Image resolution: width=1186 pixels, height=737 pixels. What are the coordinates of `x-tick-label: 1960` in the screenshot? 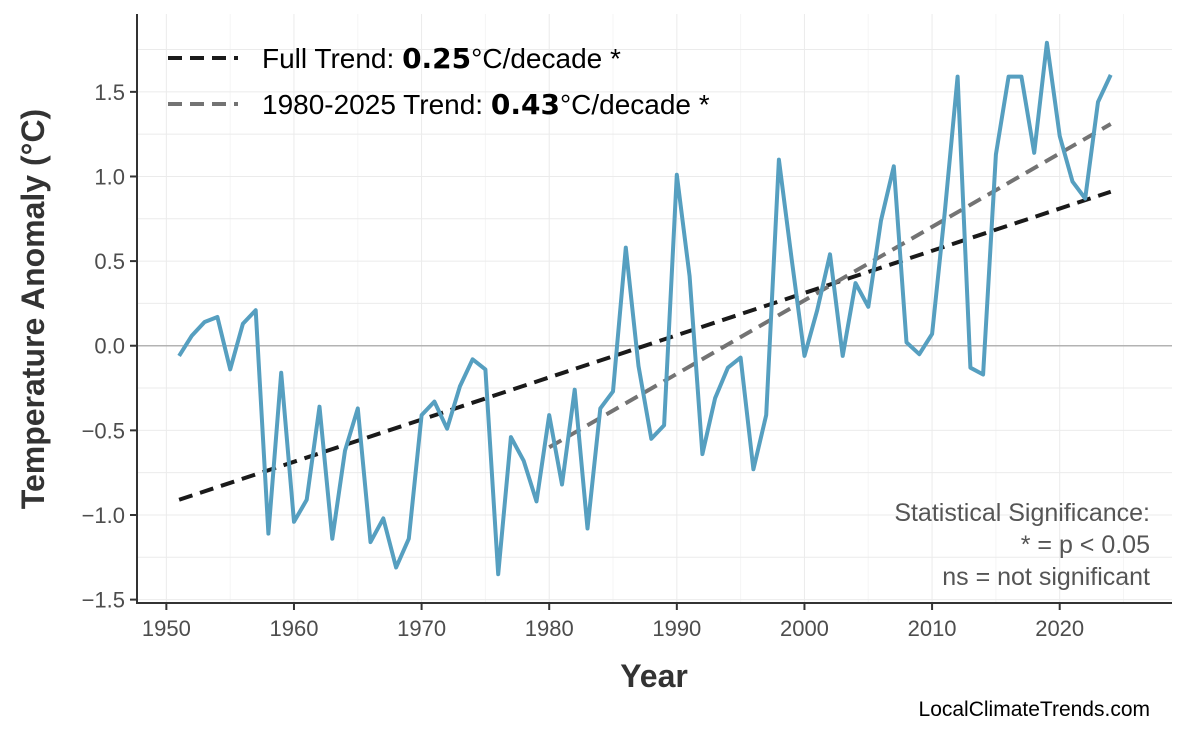 It's located at (293, 628).